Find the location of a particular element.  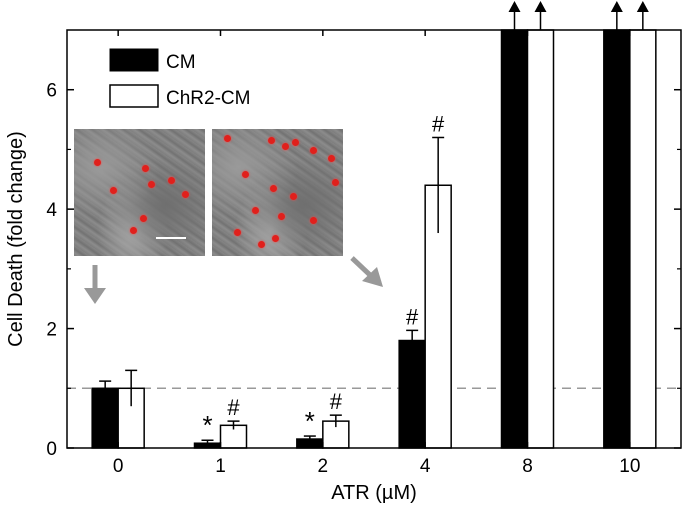

x-tick-label-2: 2 is located at coordinates (323, 466).